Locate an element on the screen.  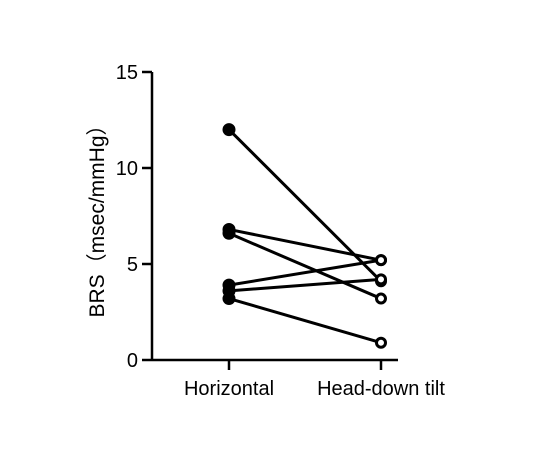
y-axis: 0 5 10 15 is located at coordinates (135, 217).